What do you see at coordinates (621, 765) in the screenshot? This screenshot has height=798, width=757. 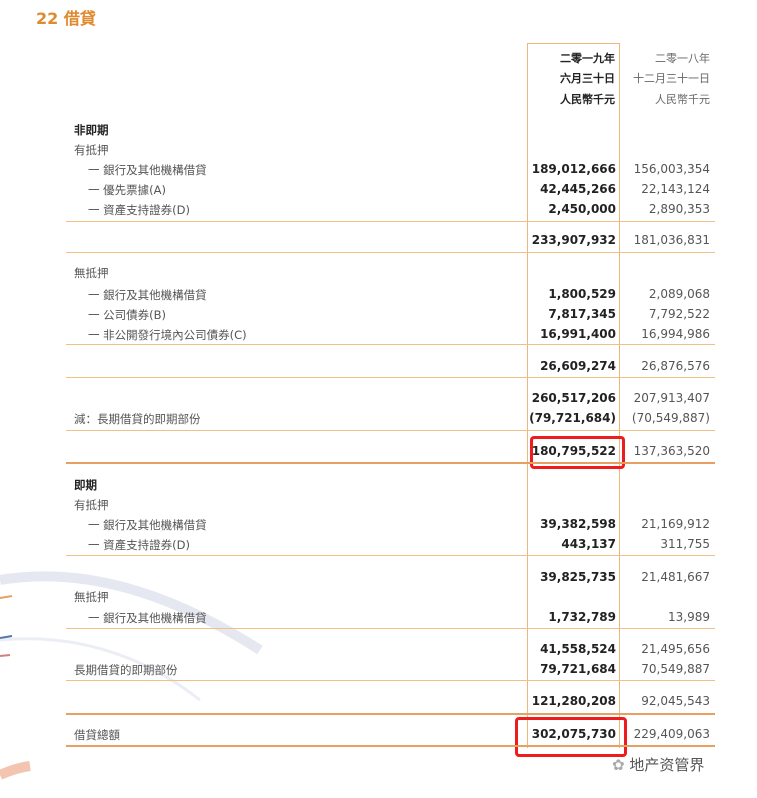 I see `wechat-icon: ✿` at bounding box center [621, 765].